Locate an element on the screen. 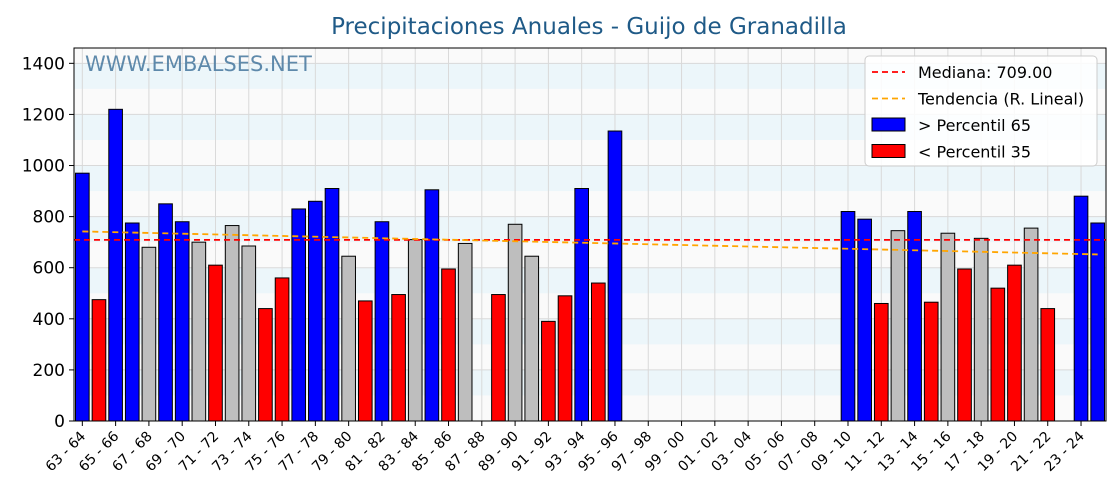 The height and width of the screenshot is (500, 1120). legend-box is located at coordinates (981, 111).